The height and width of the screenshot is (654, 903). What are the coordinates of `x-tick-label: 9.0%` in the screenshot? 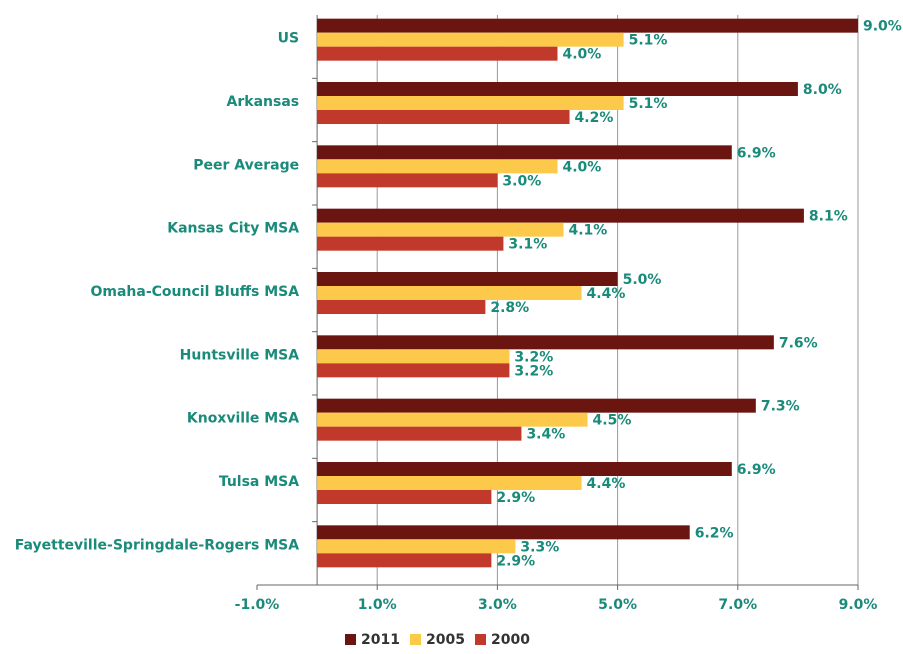 It's located at (858, 605).